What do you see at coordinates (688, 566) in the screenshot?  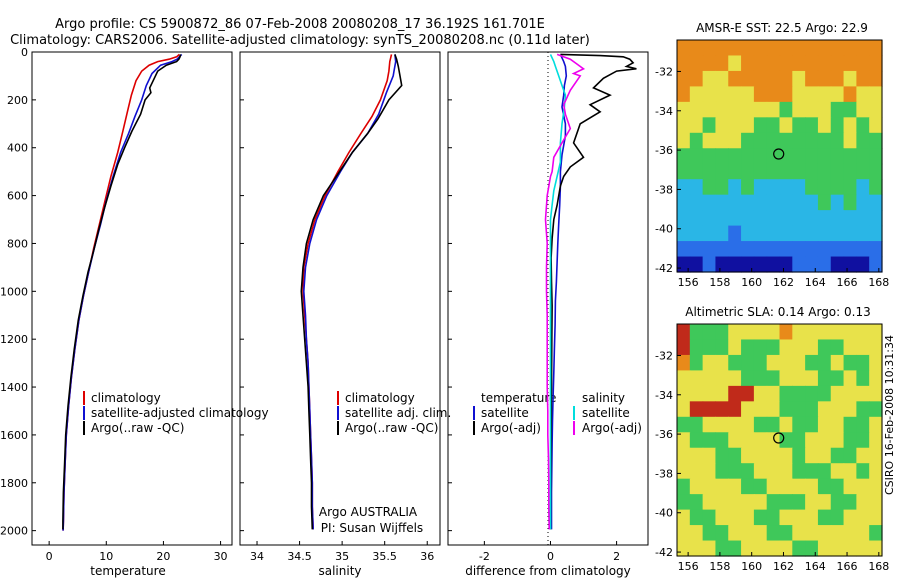 I see `sla-lon-tick-label: 156` at bounding box center [688, 566].